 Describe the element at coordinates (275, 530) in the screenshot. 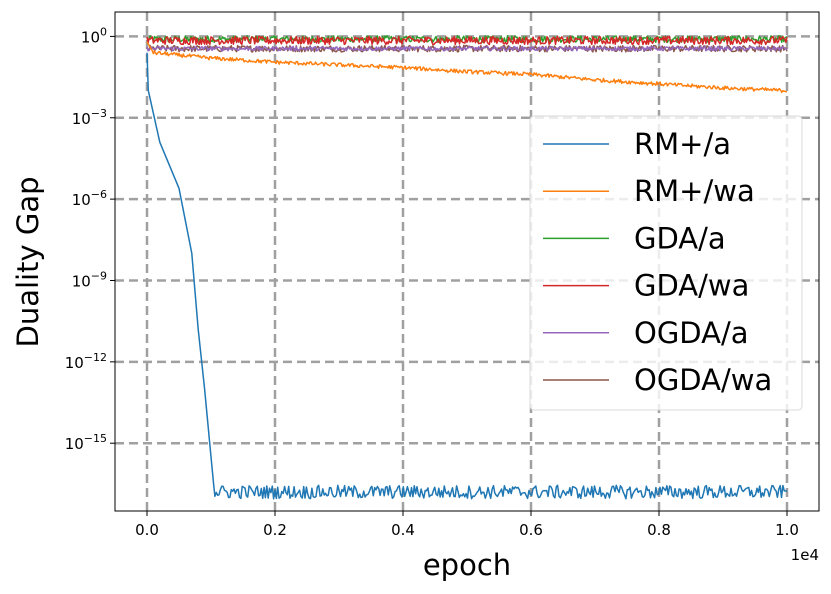

I see `x-tick-label: 0.2` at that location.